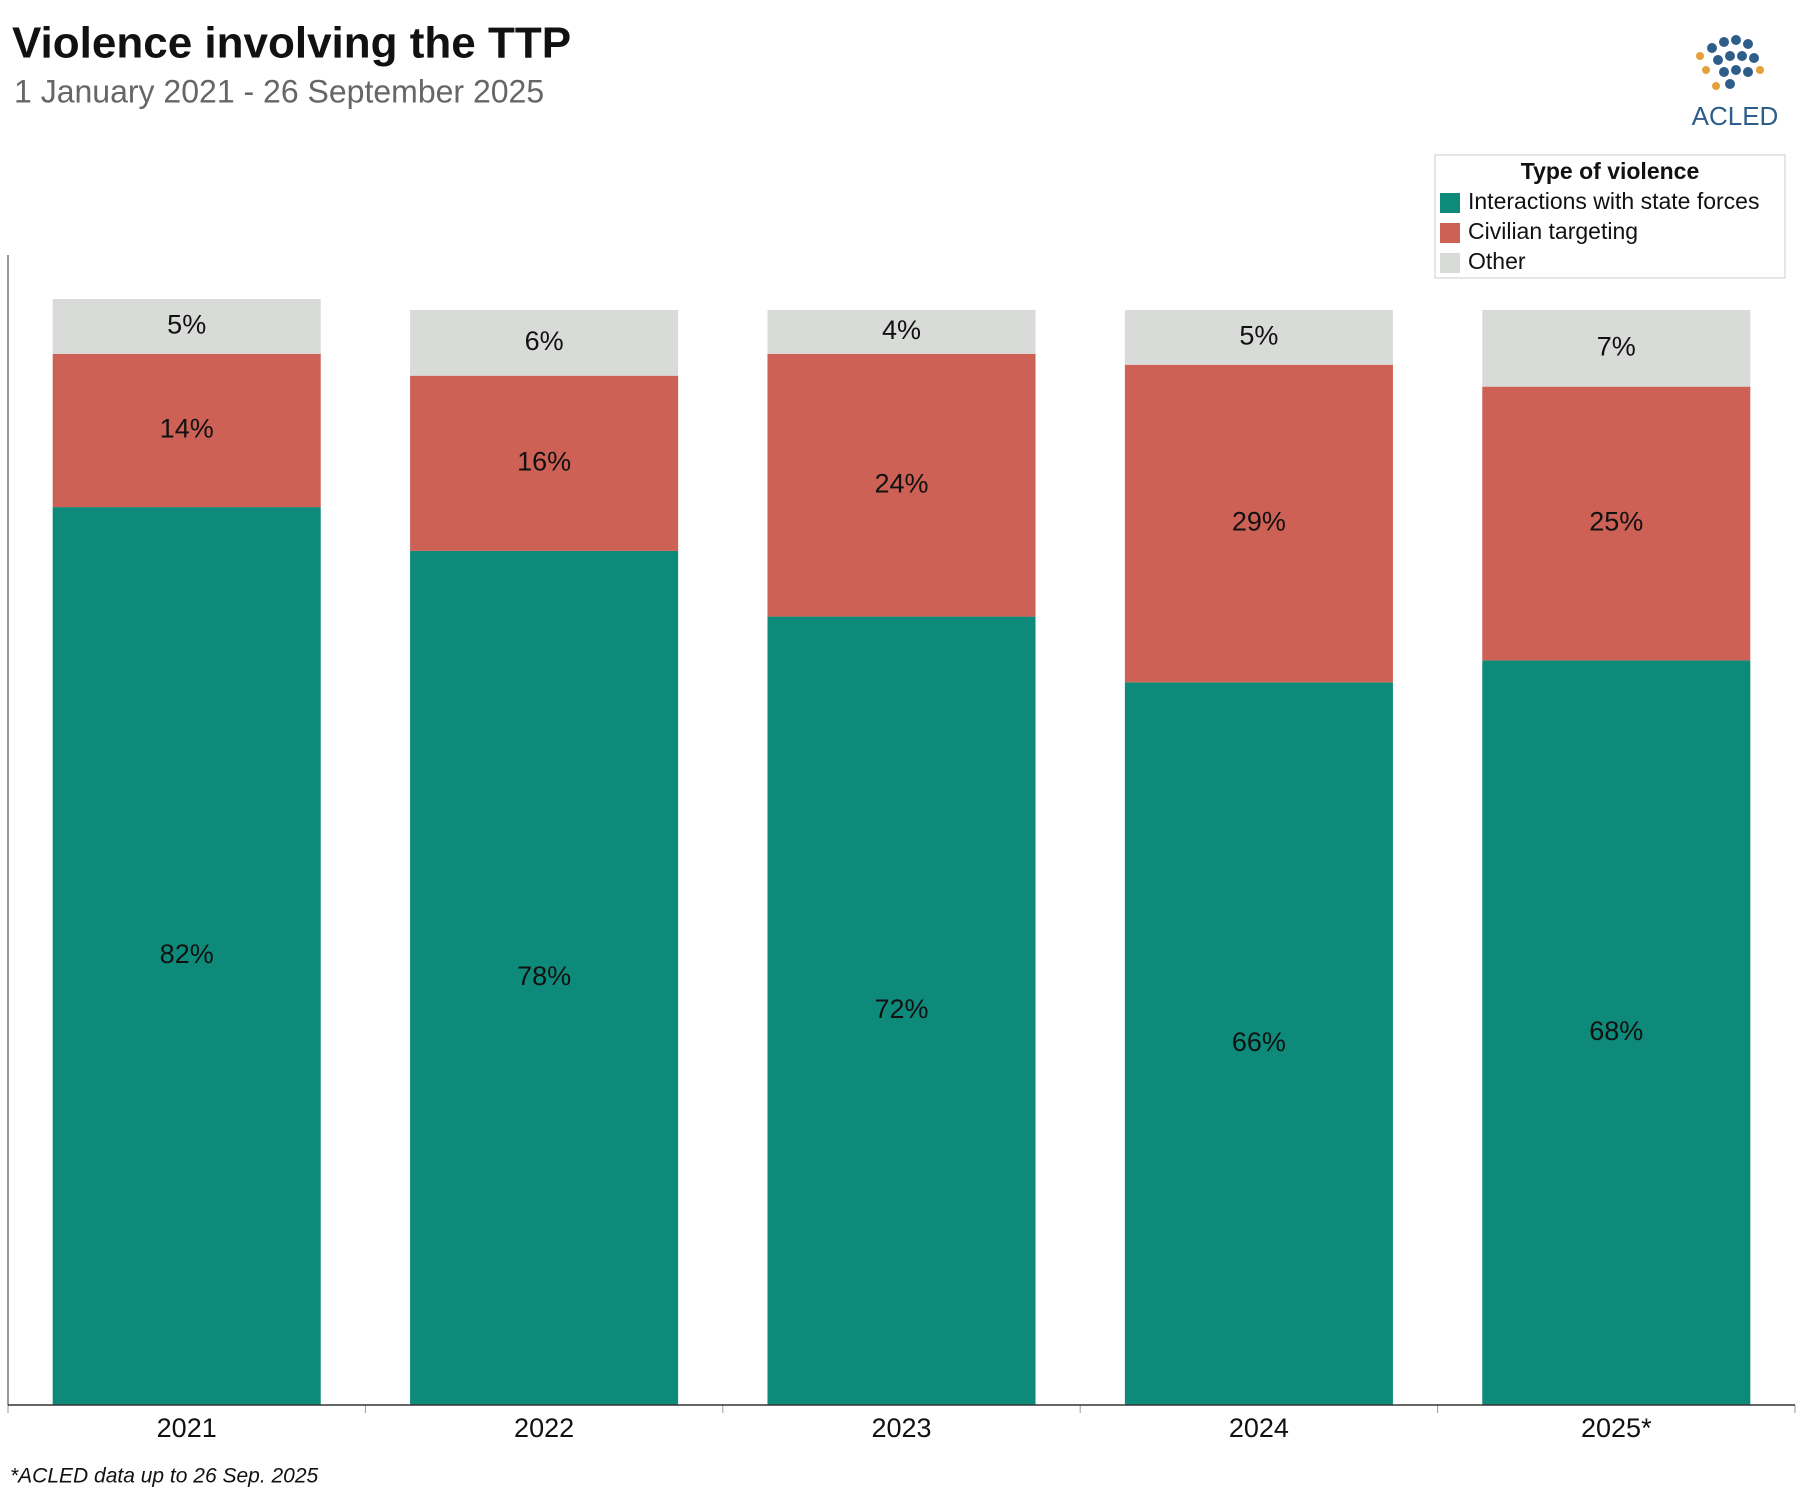  I want to click on chart-title: Violence involving the TTP, so click(291, 43).